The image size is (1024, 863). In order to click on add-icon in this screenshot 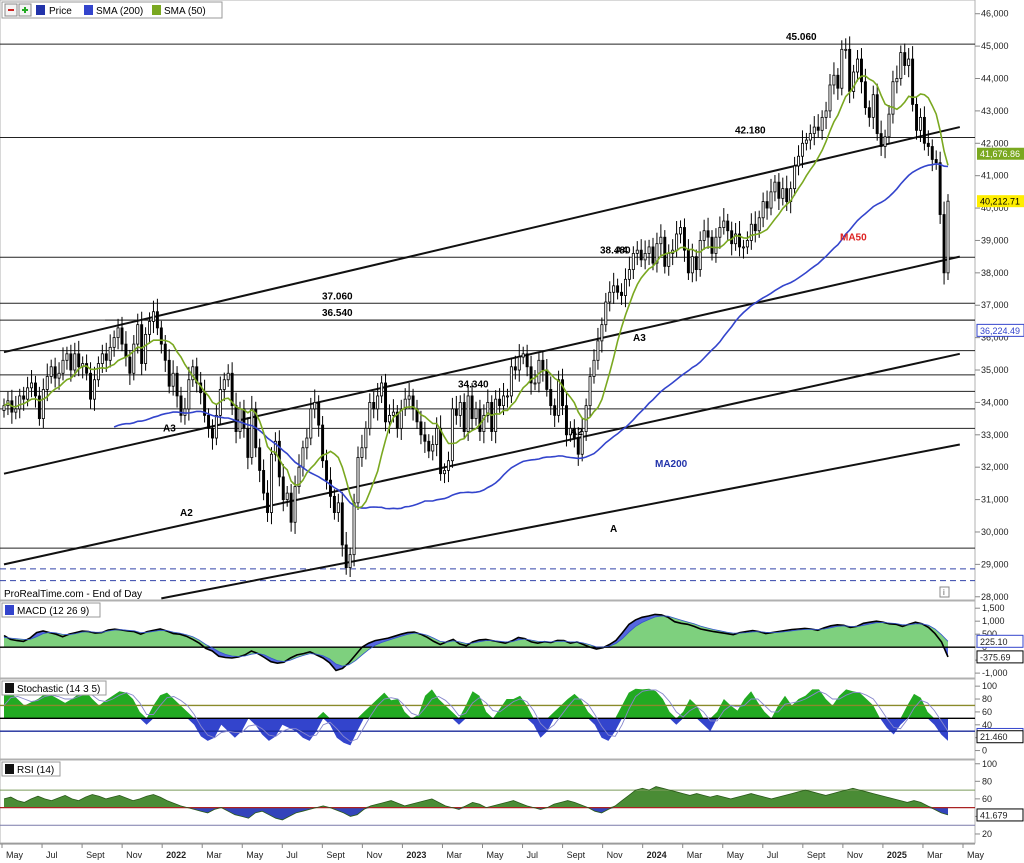, I will do `click(25, 10)`.